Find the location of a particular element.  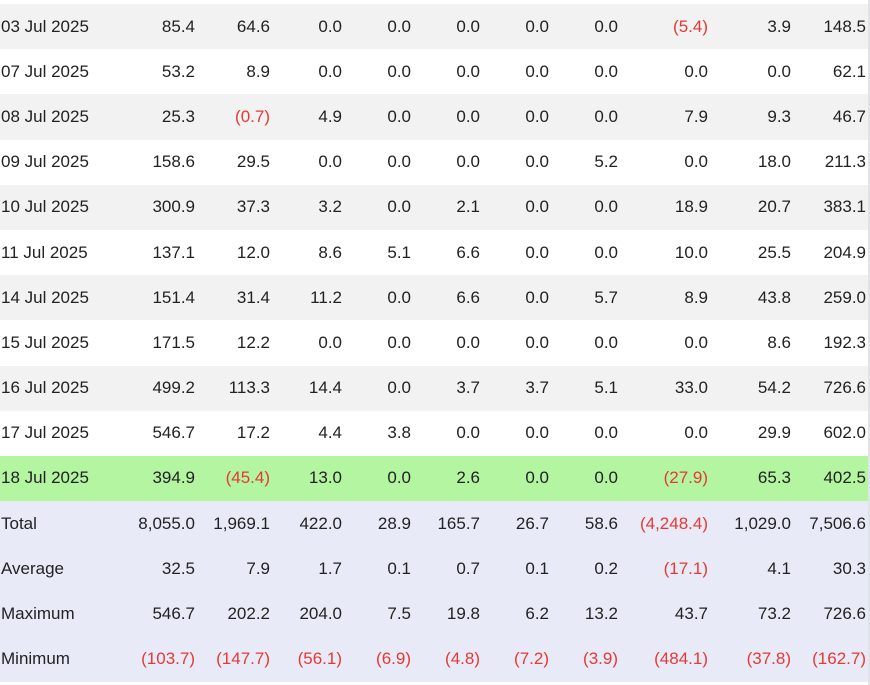

row-label: Minimum is located at coordinates (35, 659).